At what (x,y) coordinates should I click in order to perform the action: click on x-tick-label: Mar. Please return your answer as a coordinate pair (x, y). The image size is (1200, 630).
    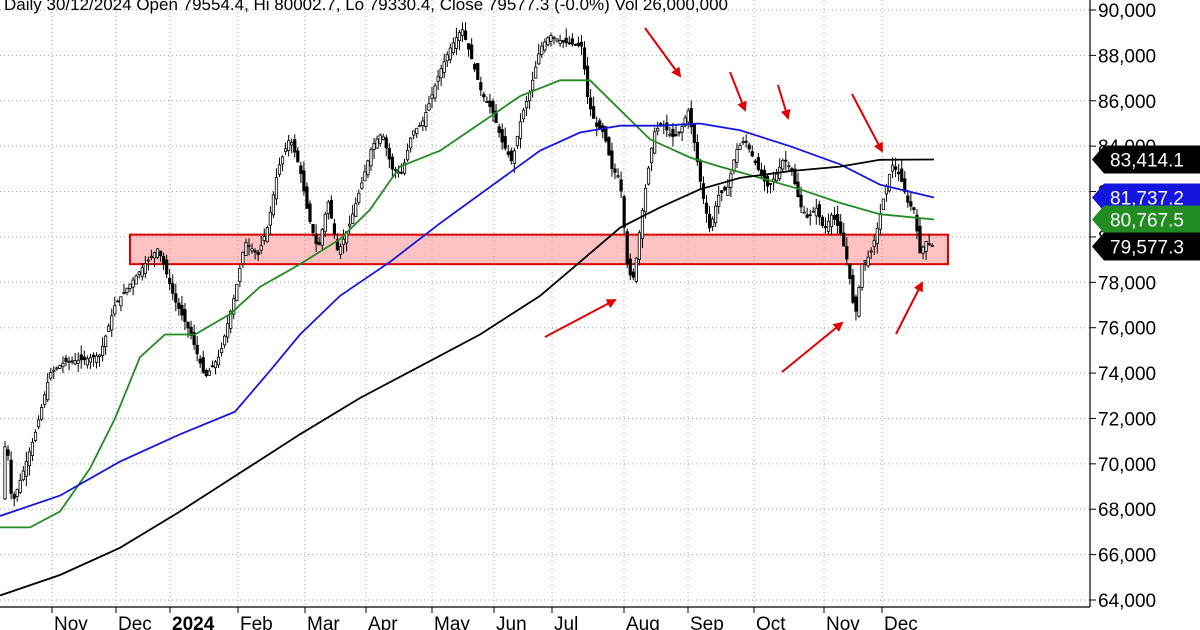
    Looking at the image, I should click on (323, 622).